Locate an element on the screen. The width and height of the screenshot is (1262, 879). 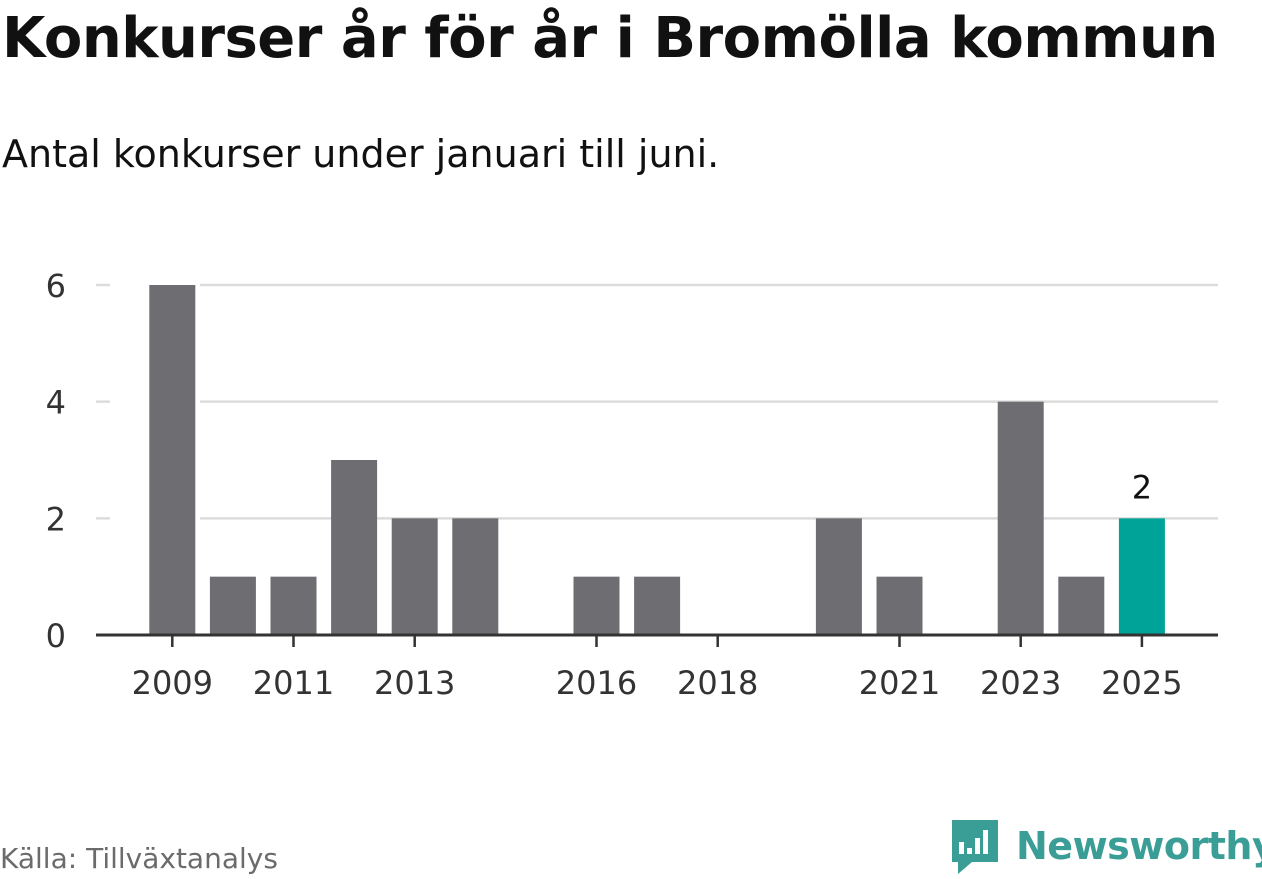
y-tick-label: 6 is located at coordinates (56, 286).